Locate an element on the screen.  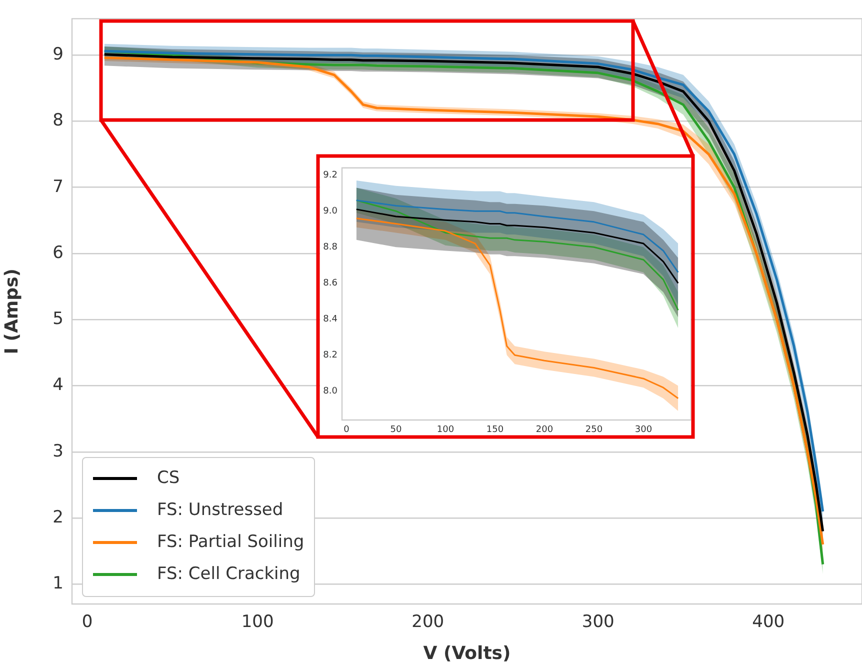
y-tick-label: 8.8 is located at coordinates (330, 247).